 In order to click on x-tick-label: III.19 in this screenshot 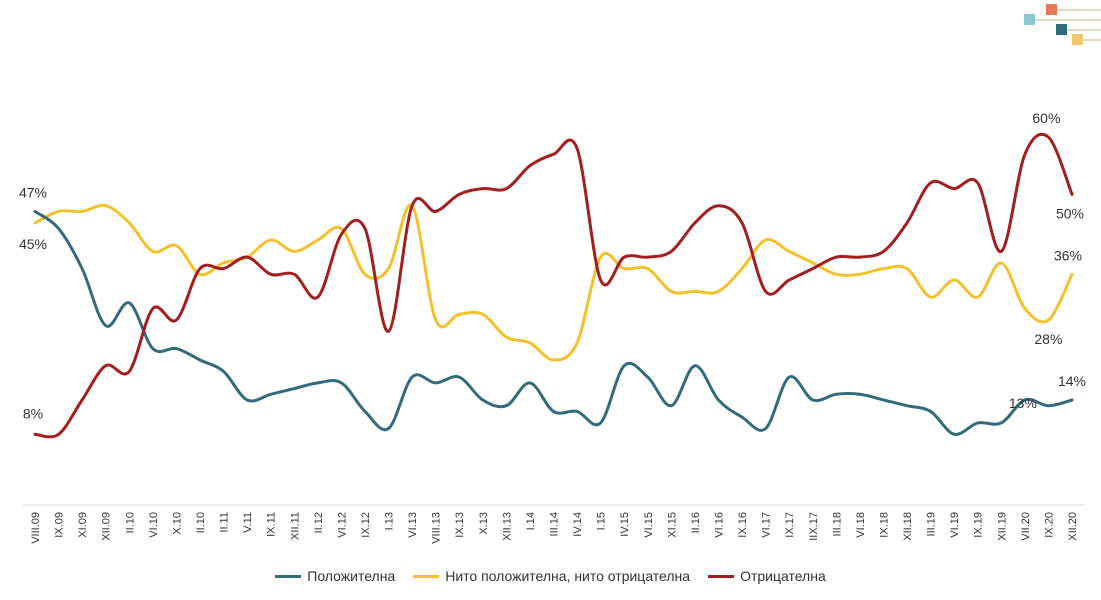, I will do `click(932, 524)`.